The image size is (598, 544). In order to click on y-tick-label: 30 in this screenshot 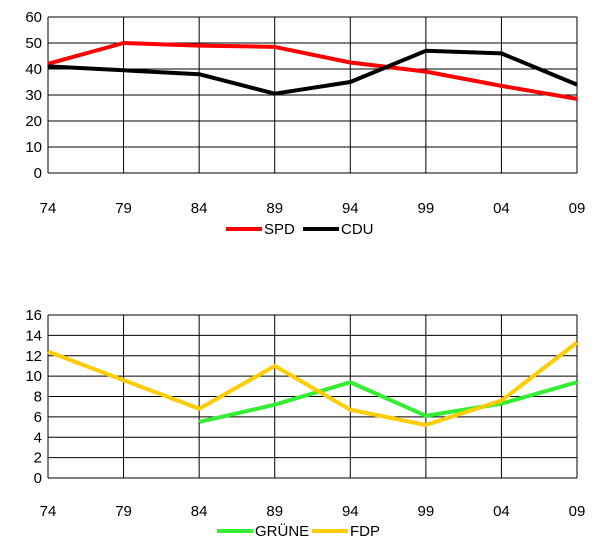, I will do `click(33, 95)`.